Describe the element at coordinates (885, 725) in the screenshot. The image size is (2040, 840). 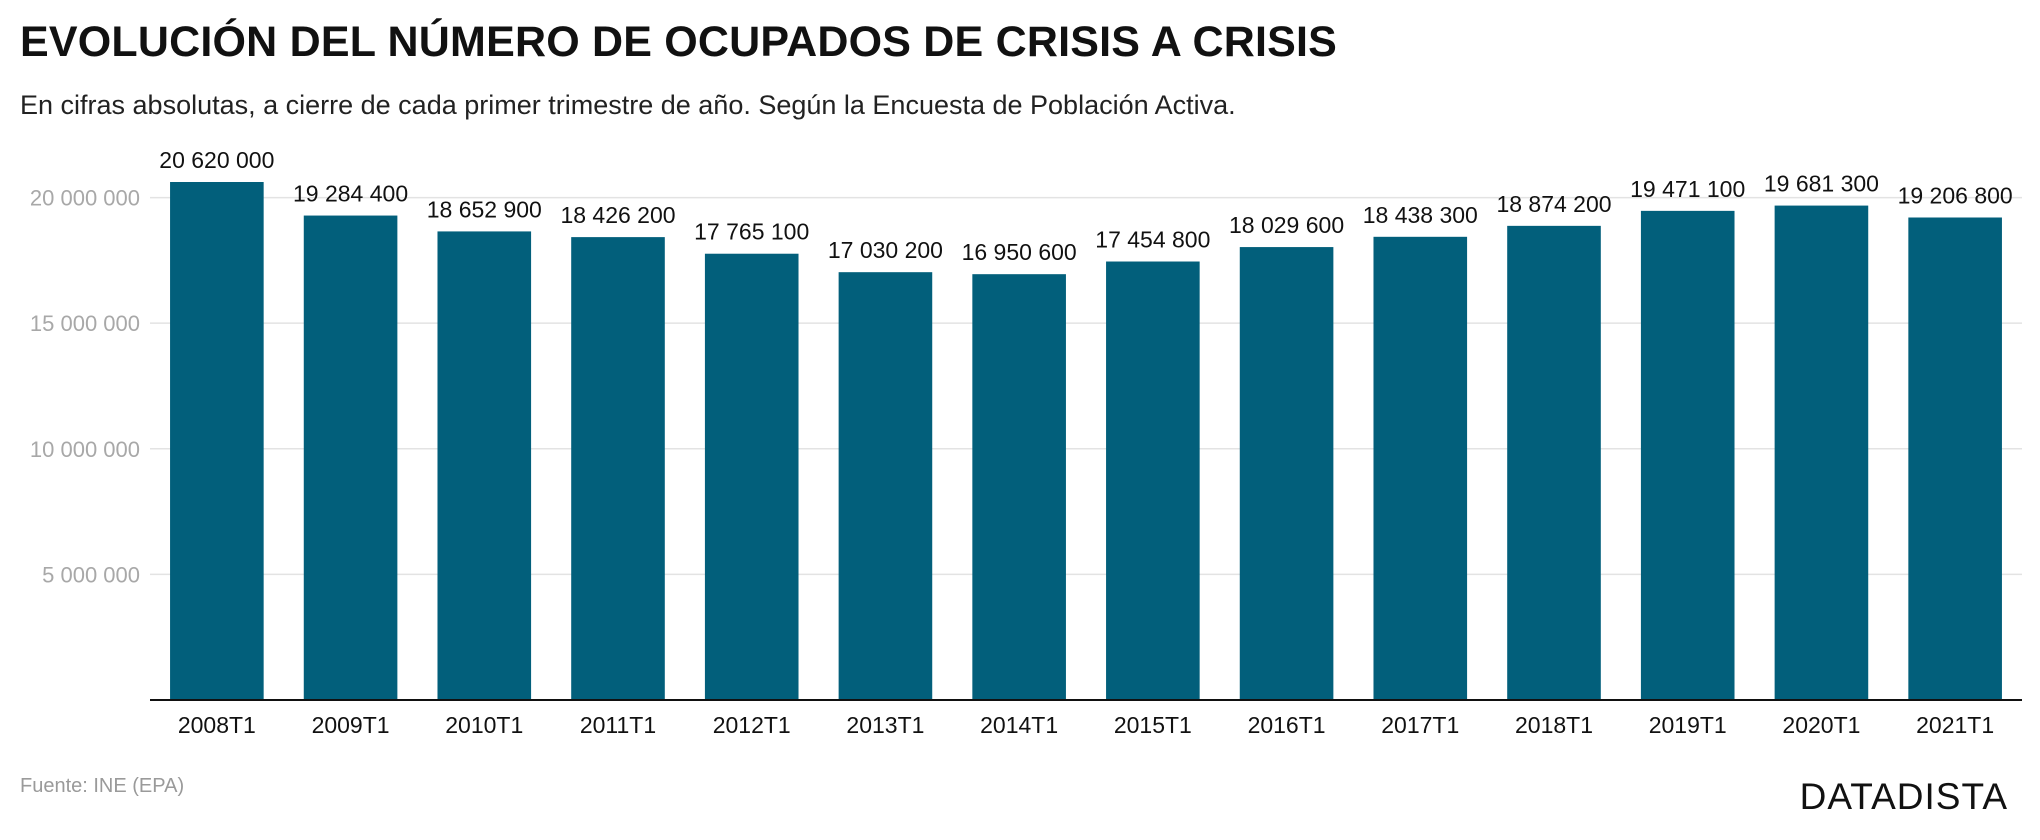
I see `x-tick-label: 2013T1` at that location.